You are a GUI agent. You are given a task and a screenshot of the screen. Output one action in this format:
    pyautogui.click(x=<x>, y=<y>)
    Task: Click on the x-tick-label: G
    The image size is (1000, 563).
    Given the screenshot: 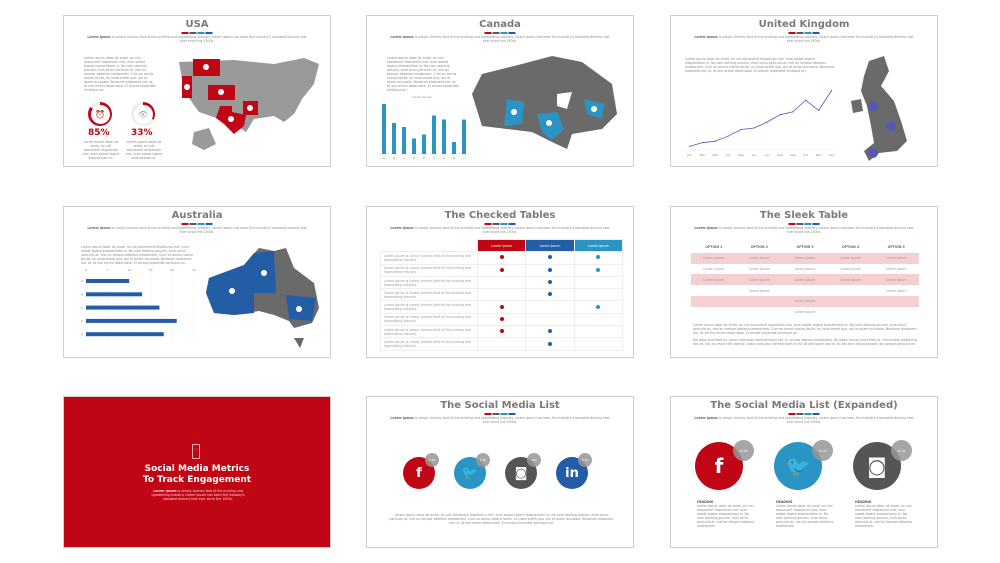 What is the action you would take?
    pyautogui.click(x=444, y=158)
    